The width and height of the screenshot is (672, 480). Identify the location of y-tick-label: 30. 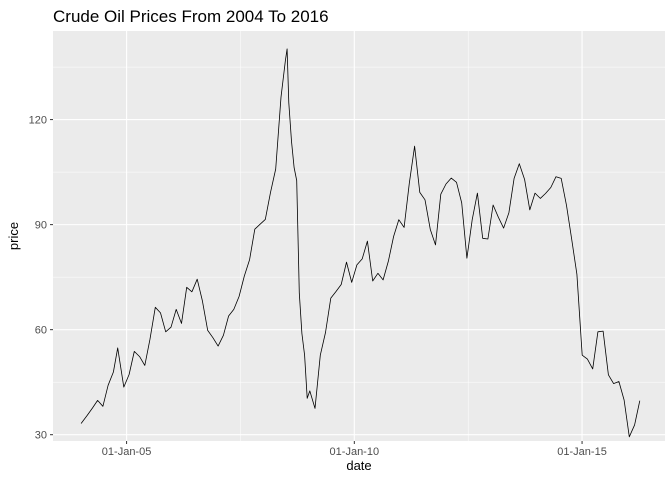
(41, 436).